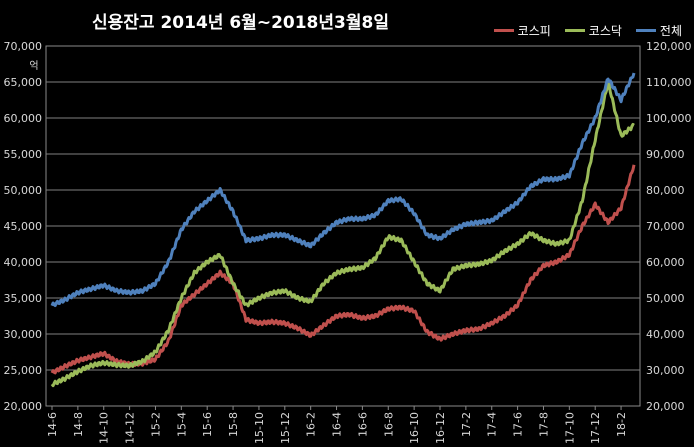  I want to click on x-tick-label: 15-4, so click(181, 424).